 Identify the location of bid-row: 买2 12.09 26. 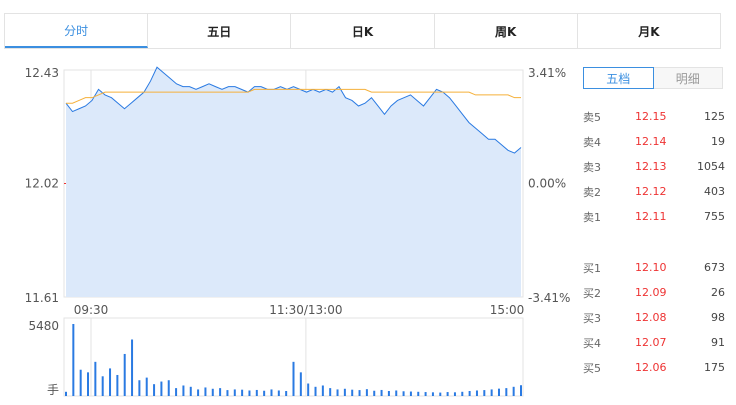
(655, 292).